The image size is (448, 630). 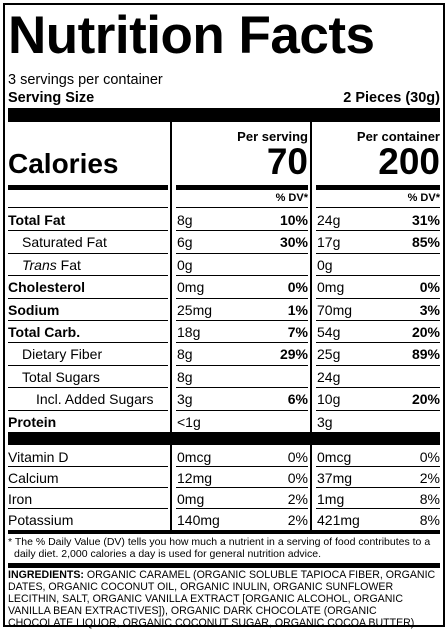 What do you see at coordinates (39, 264) in the screenshot?
I see `nutrient-name-italic: Trans` at bounding box center [39, 264].